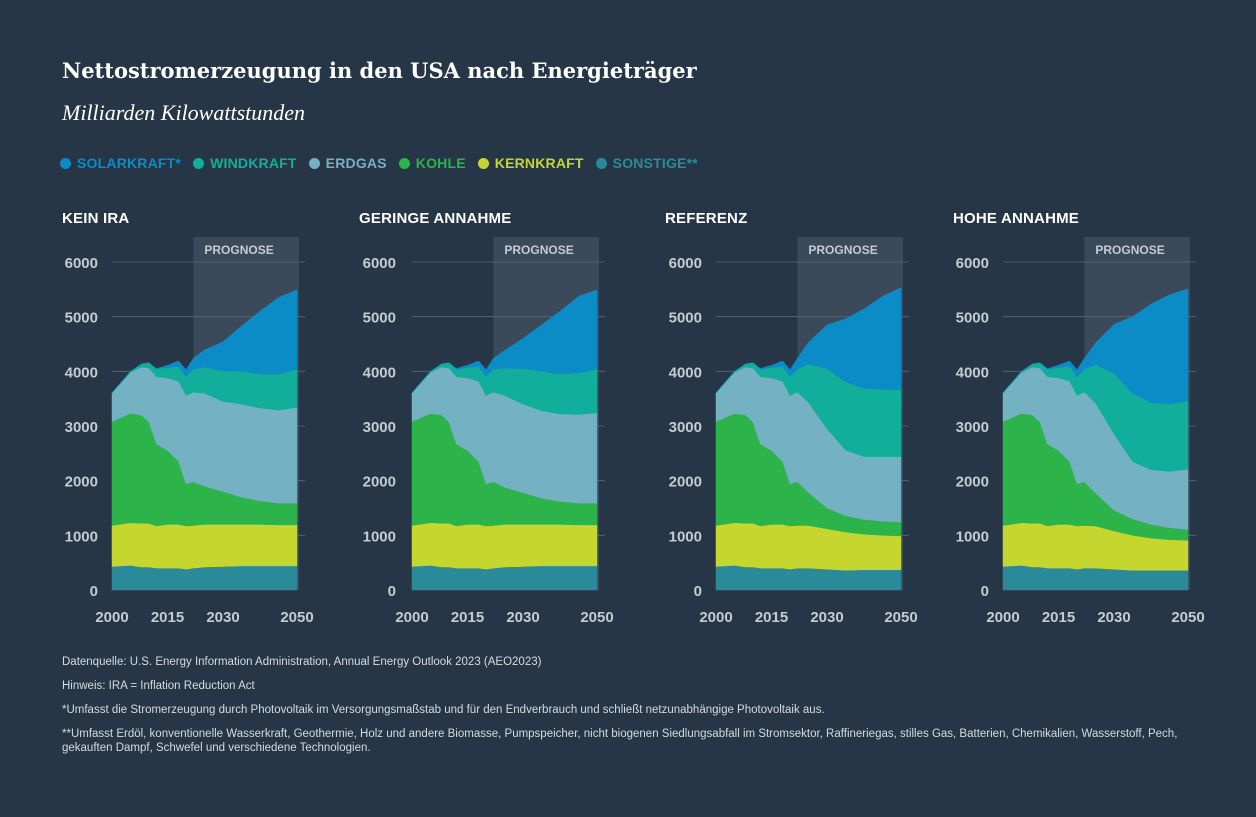 The width and height of the screenshot is (1256, 817). I want to click on legend-label: SONSTIGE**, so click(655, 163).